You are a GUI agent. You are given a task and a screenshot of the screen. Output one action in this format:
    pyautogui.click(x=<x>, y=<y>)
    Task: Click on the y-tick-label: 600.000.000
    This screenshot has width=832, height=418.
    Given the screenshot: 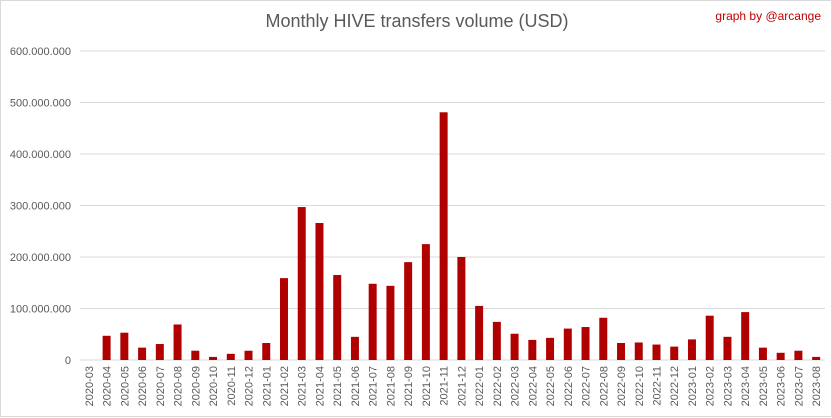 What is the action you would take?
    pyautogui.click(x=40, y=52)
    